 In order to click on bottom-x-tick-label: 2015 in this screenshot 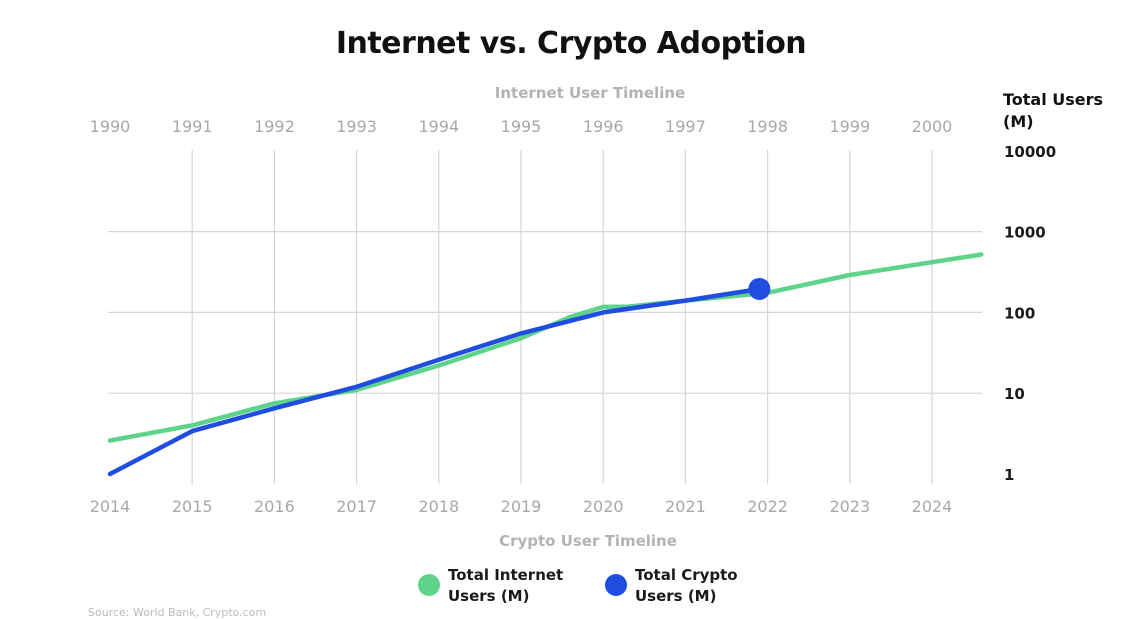, I will do `click(192, 506)`.